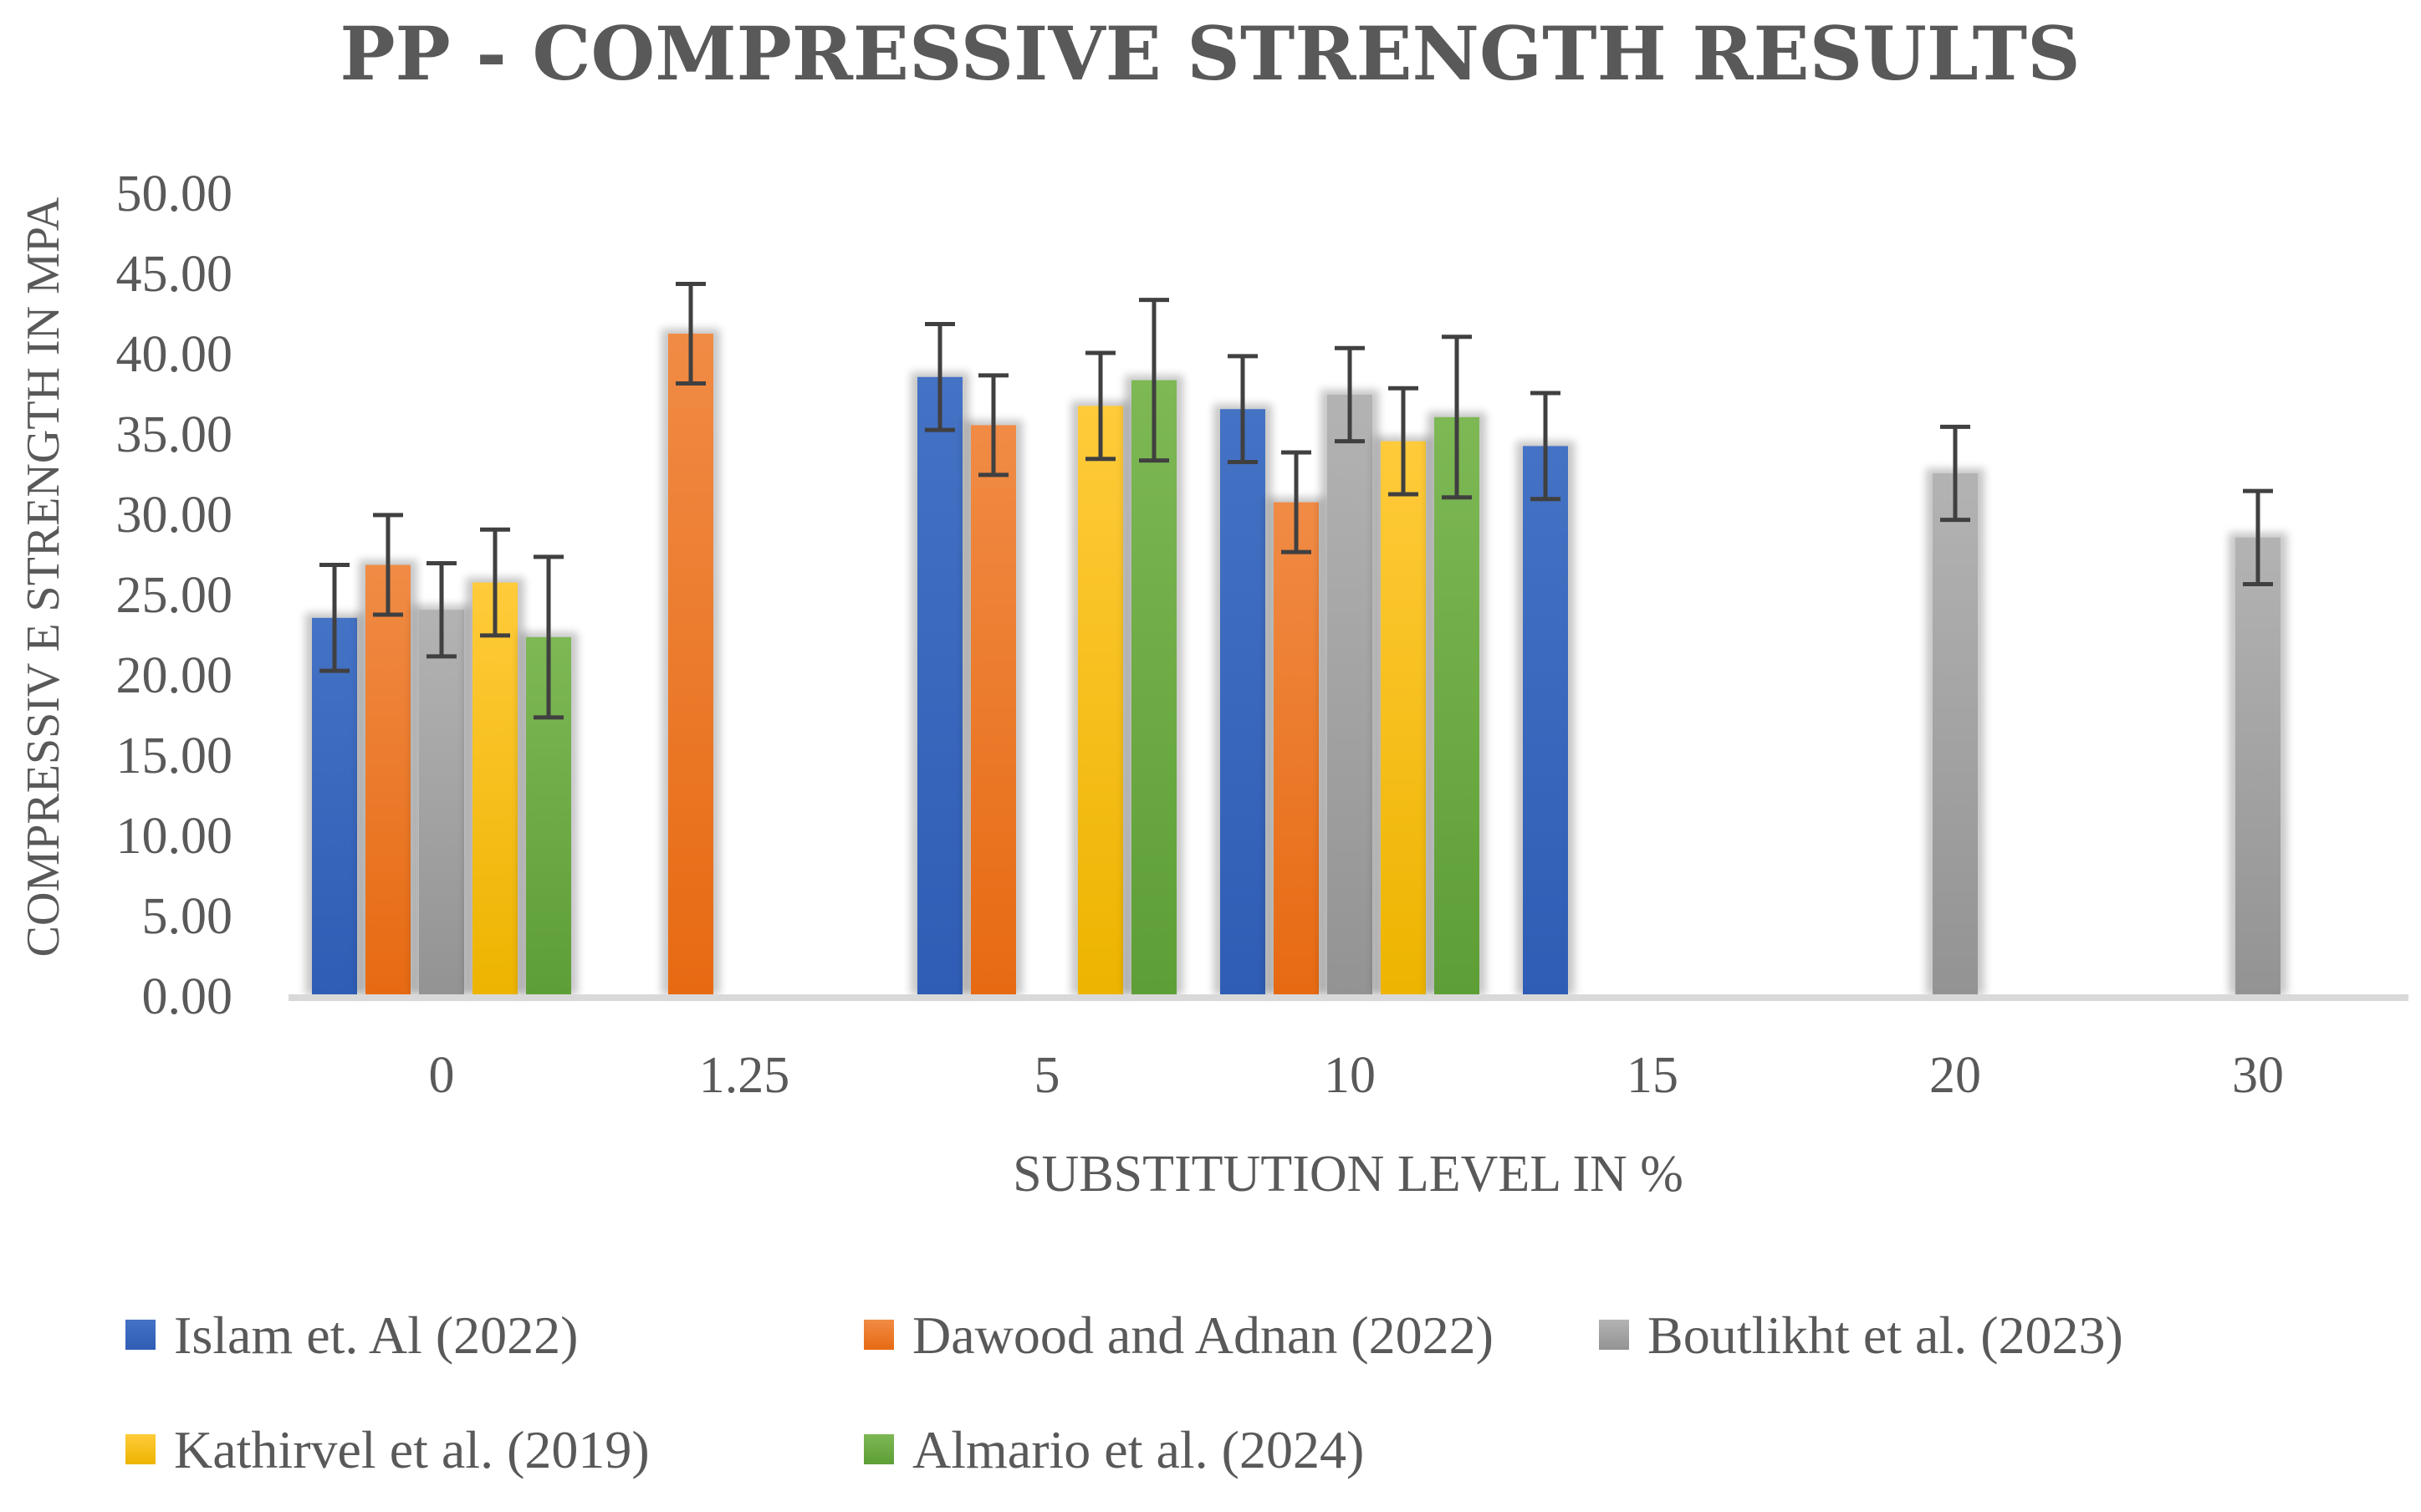 This screenshot has width=2421, height=1512. I want to click on legend-label: Kathirvel et al. (2019), so click(412, 1449).